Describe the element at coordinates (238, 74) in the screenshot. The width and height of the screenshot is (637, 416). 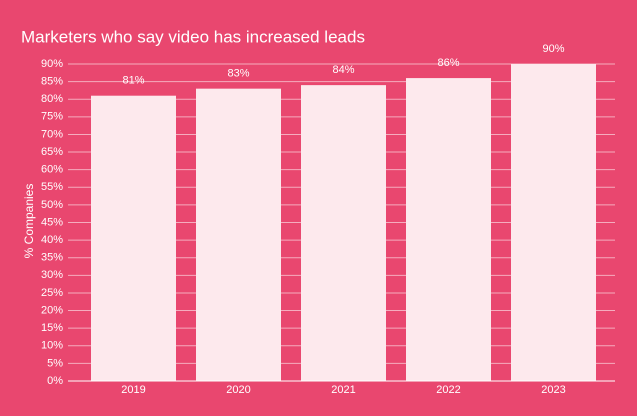
I see `value-label: 83%` at that location.